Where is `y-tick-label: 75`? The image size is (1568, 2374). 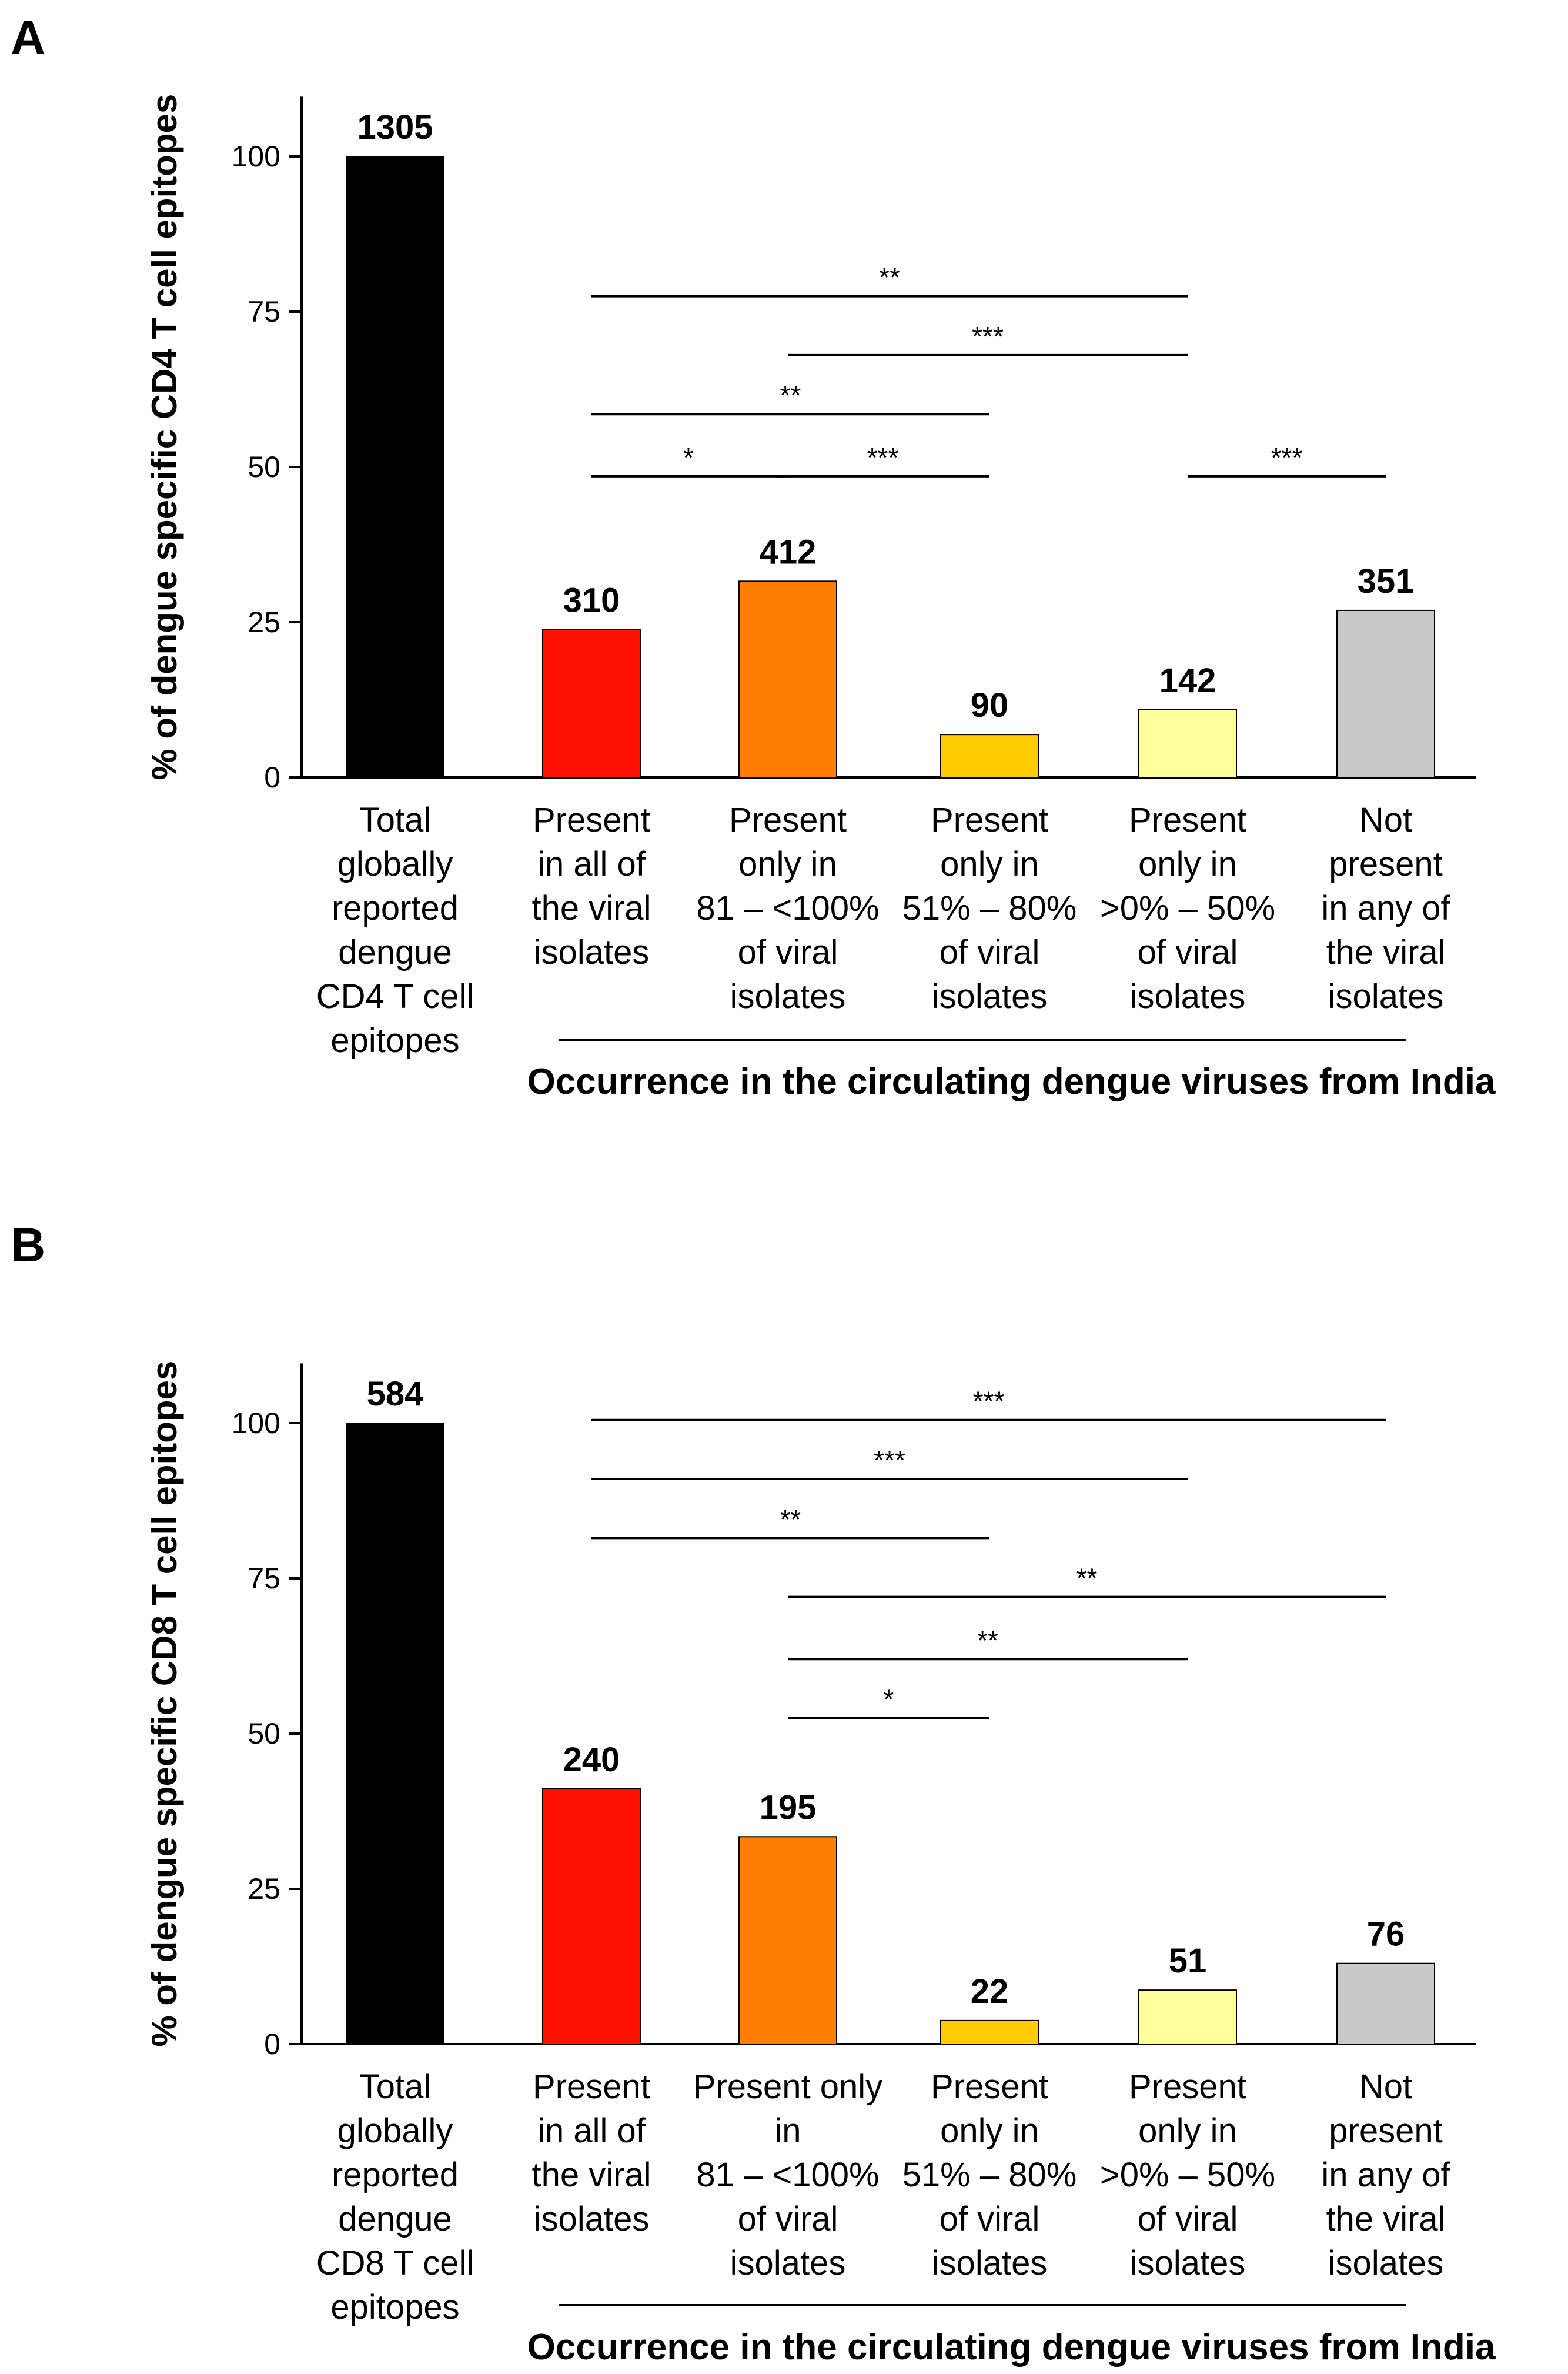
y-tick-label: 75 is located at coordinates (264, 311).